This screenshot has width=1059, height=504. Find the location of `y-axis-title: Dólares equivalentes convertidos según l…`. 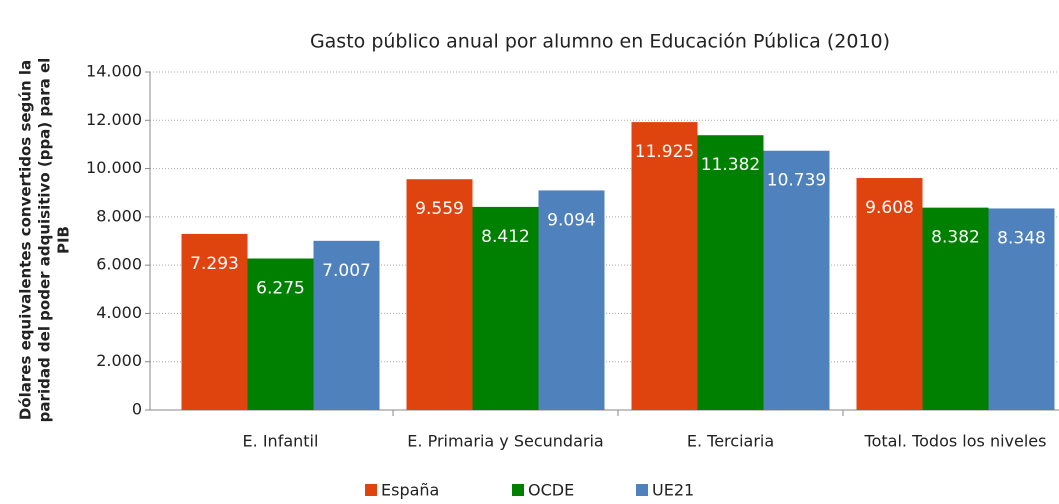

y-axis-title: Dólares equivalentes convertidos según l… is located at coordinates (44, 240).